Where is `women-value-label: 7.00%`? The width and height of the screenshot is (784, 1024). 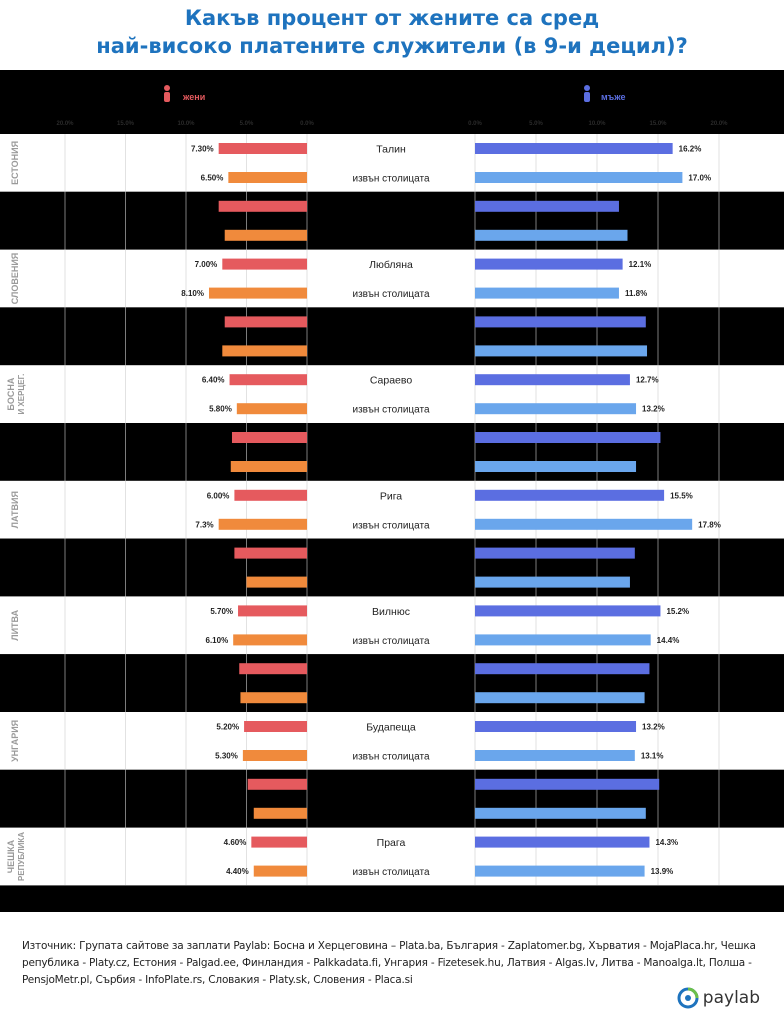 women-value-label: 7.00% is located at coordinates (206, 264).